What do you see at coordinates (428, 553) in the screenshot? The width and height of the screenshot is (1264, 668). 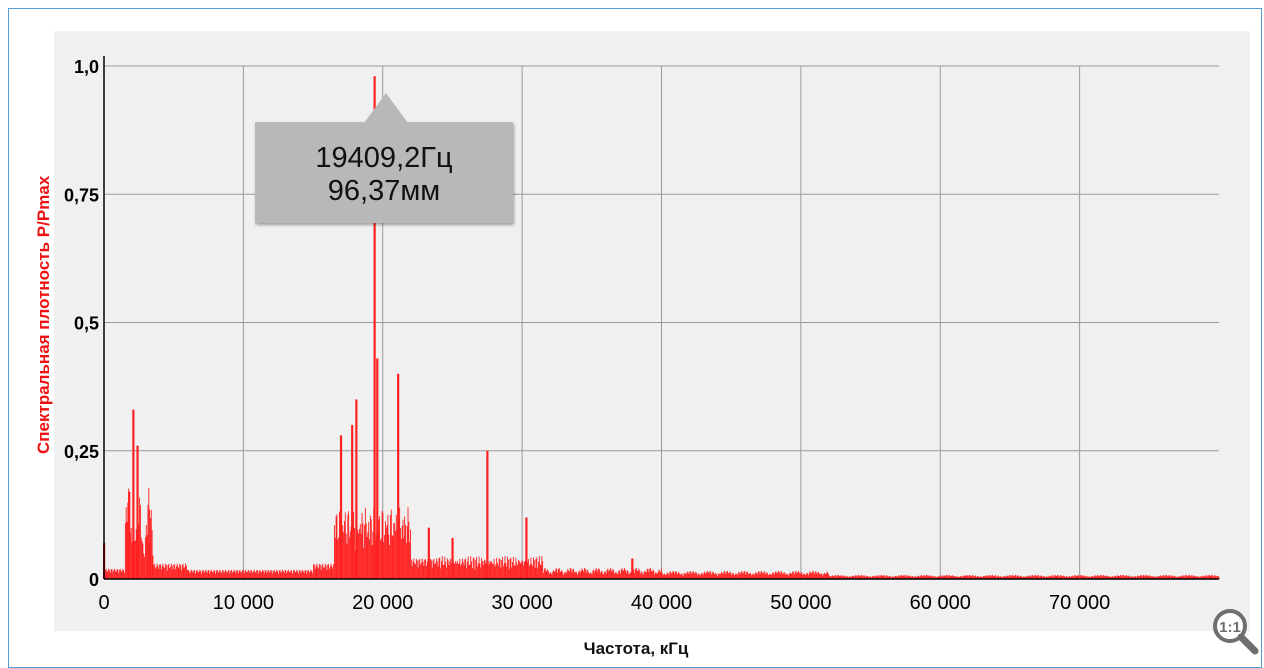 I see `spectrum-peak` at bounding box center [428, 553].